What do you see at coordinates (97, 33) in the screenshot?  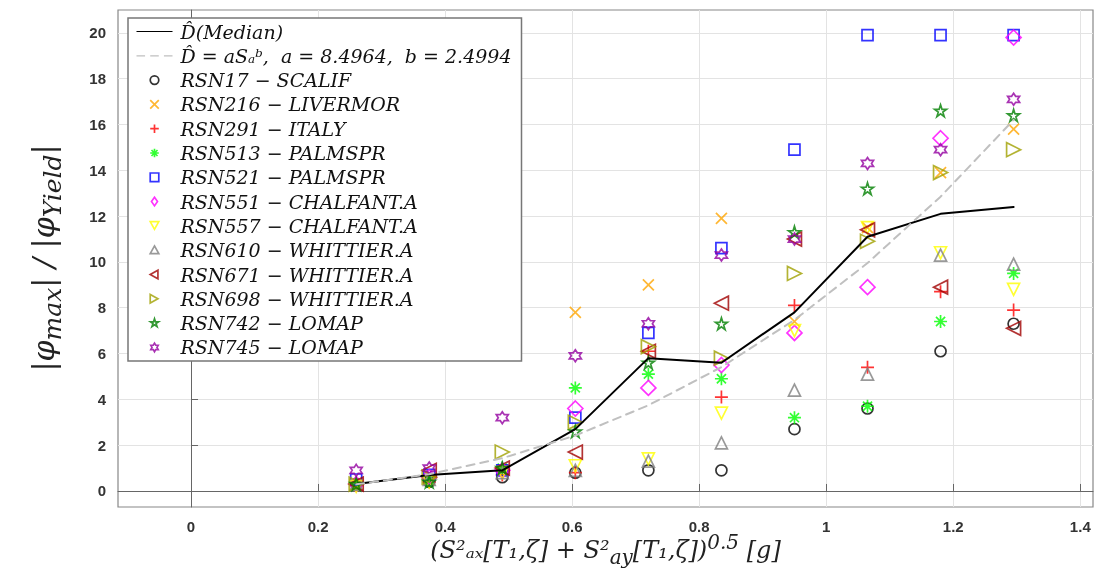 I see `y-tick-label: 20` at bounding box center [97, 33].